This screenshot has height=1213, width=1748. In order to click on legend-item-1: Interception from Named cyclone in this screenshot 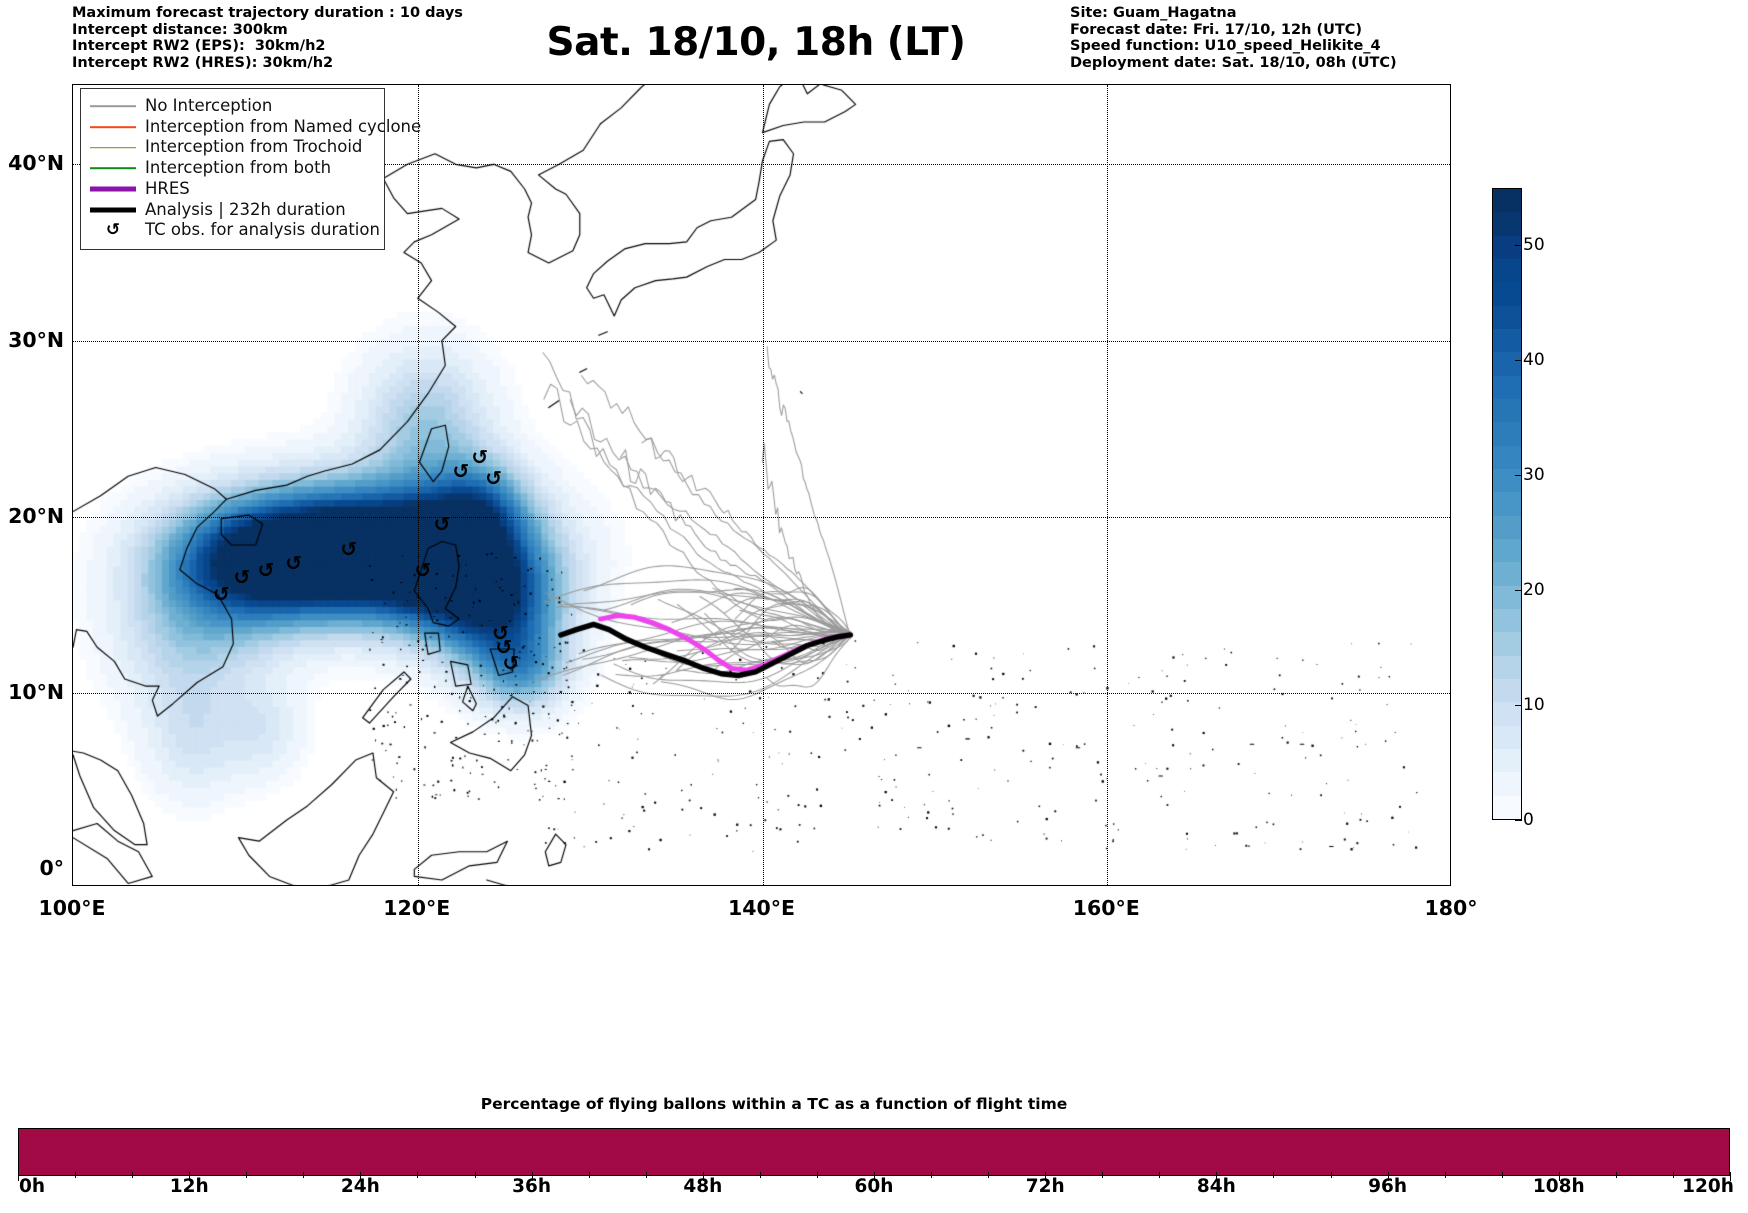, I will do `click(255, 127)`.